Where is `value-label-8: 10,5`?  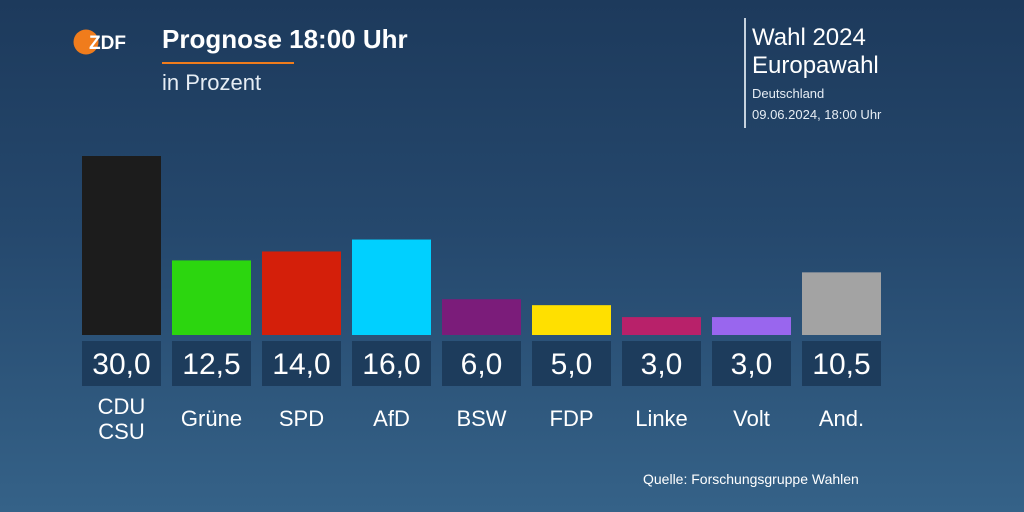
value-label-8: 10,5 is located at coordinates (841, 364).